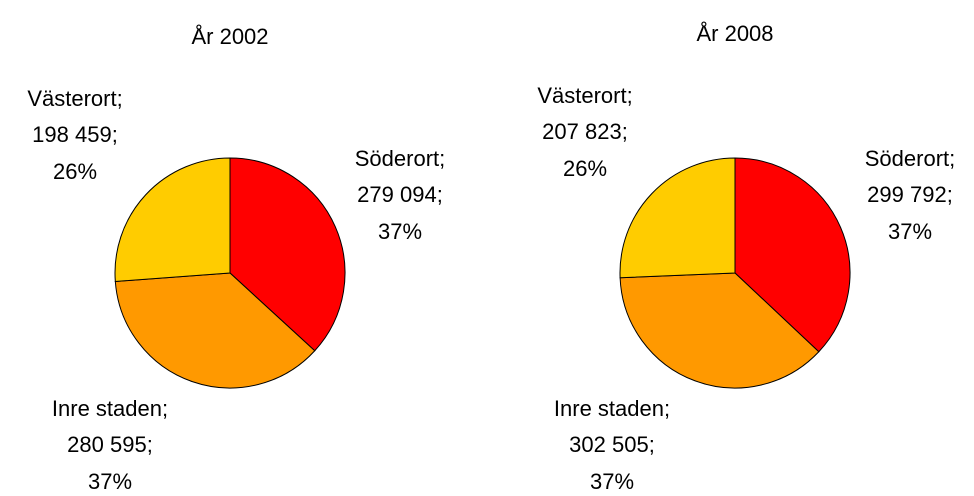  Describe the element at coordinates (910, 194) in the screenshot. I see `slice-value: 299 792;` at that location.